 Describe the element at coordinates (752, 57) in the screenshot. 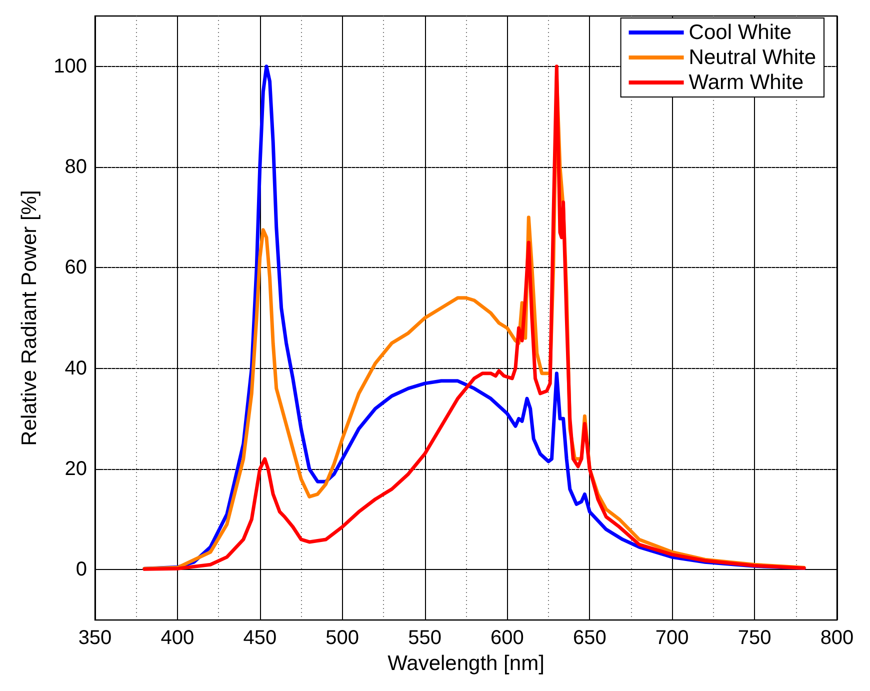

I see `legend-label: Neutral White` at that location.